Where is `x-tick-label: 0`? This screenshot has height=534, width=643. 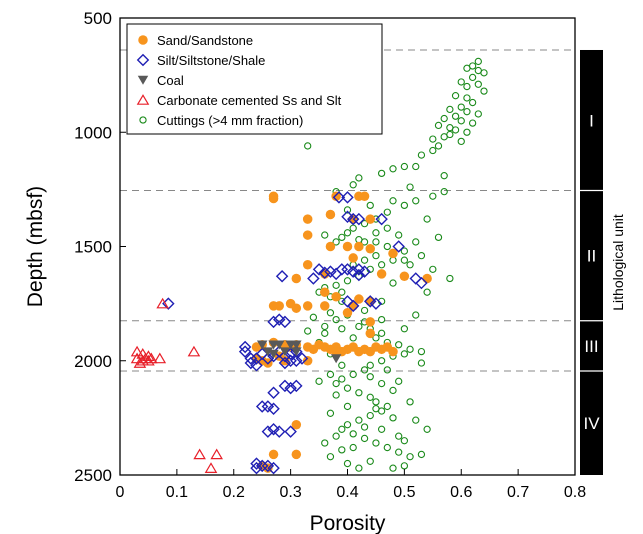 x-tick-label: 0 is located at coordinates (120, 492).